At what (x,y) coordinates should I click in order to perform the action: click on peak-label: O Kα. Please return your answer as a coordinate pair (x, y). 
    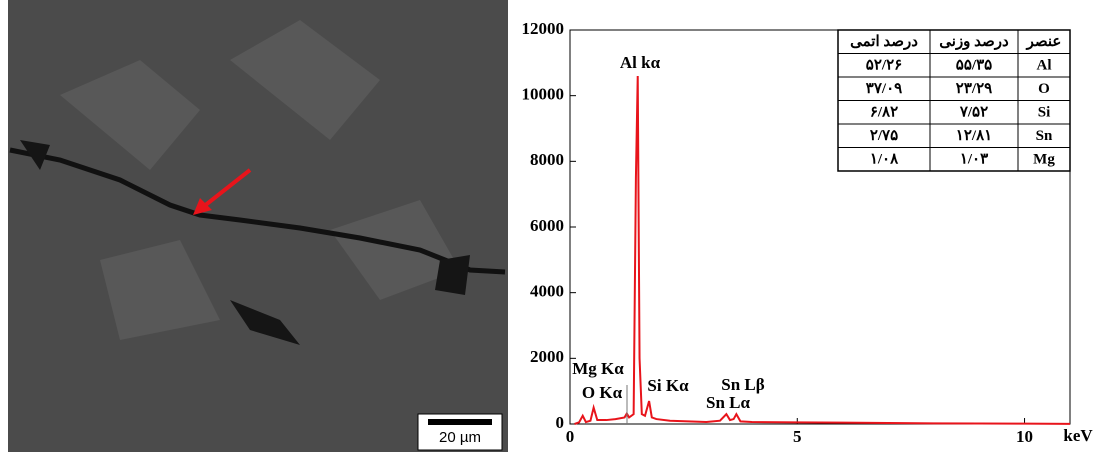
    Looking at the image, I should click on (602, 392).